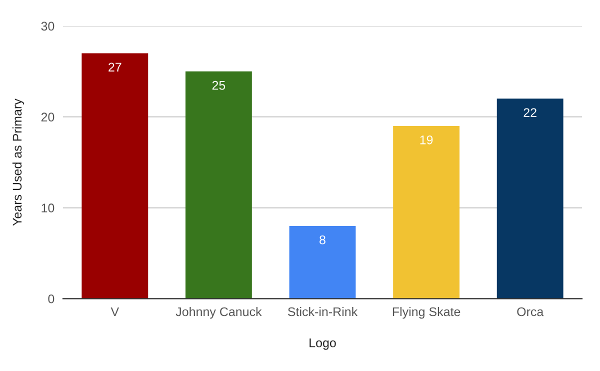 The width and height of the screenshot is (600, 371). What do you see at coordinates (47, 117) in the screenshot?
I see `y-tick-label: 20` at bounding box center [47, 117].